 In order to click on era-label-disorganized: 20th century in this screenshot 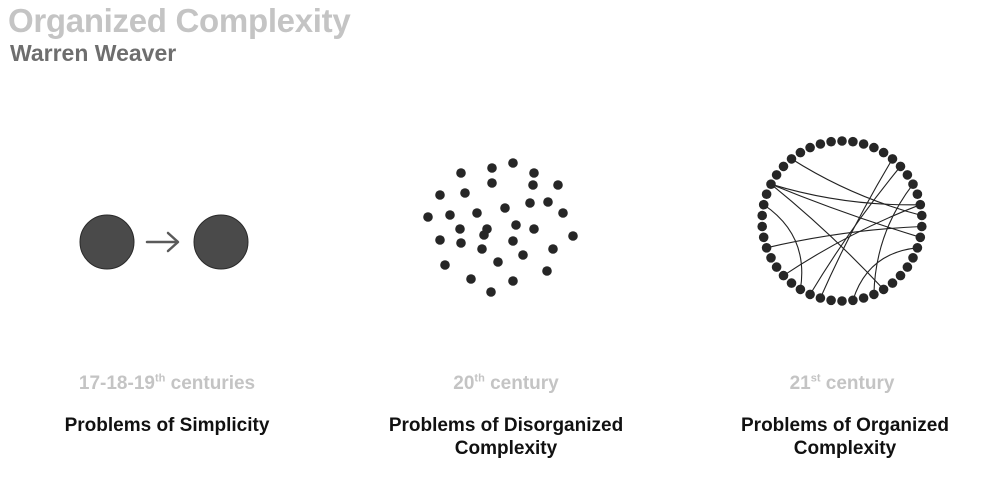, I will do `click(506, 383)`.